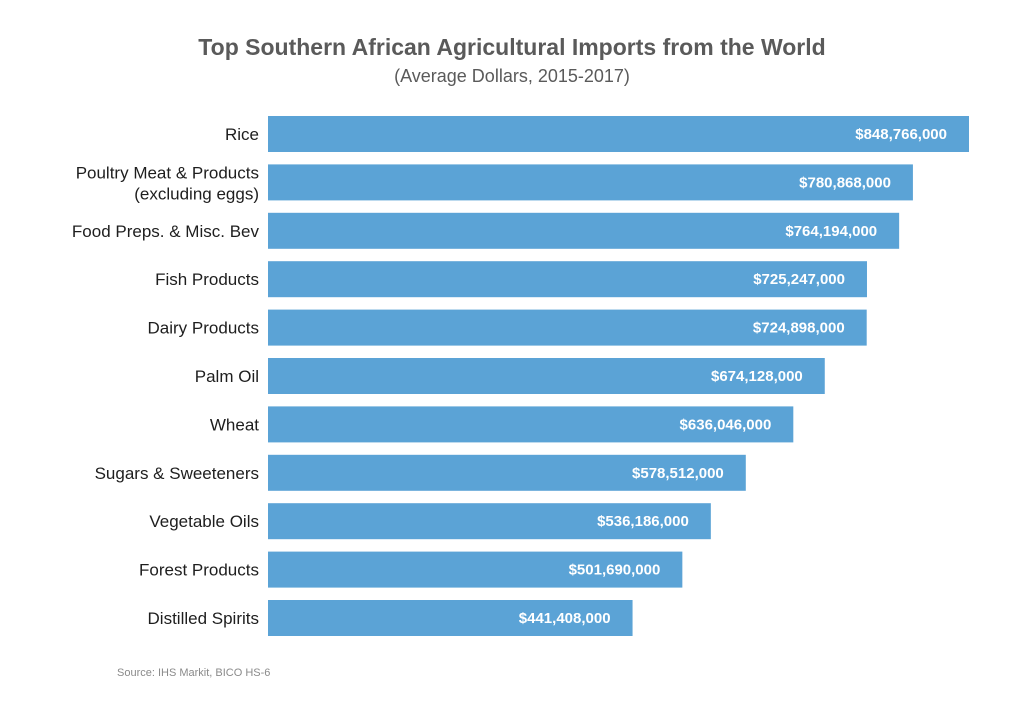 The width and height of the screenshot is (1024, 714). I want to click on category-label-3: Fish Products, so click(207, 279).